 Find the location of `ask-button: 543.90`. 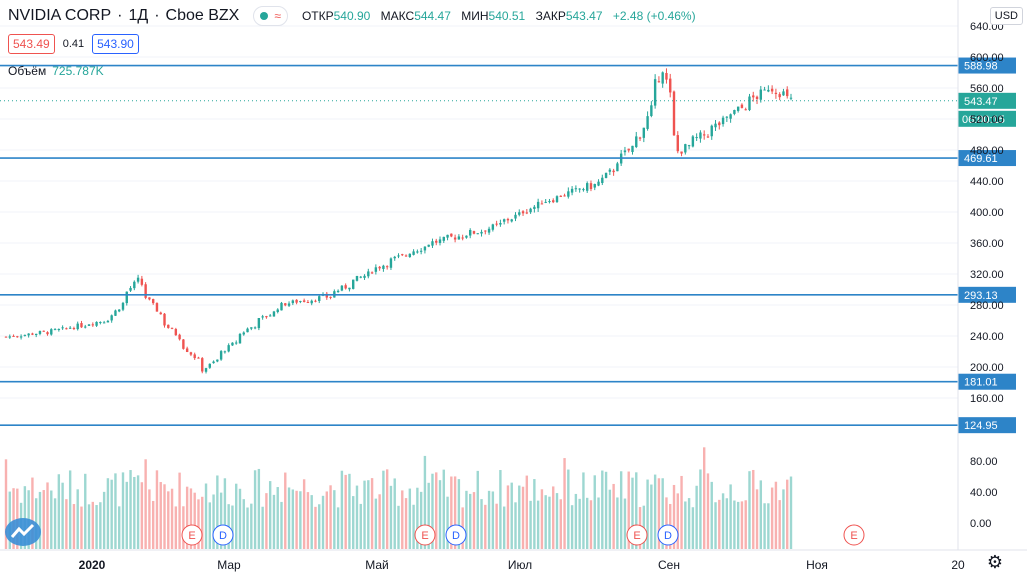

ask-button: 543.90 is located at coordinates (115, 44).